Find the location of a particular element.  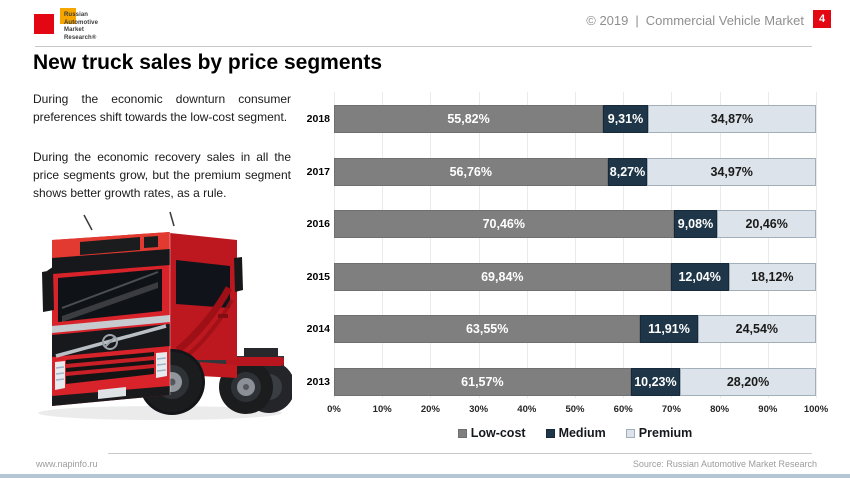

page-number-badge: 4 is located at coordinates (822, 19).